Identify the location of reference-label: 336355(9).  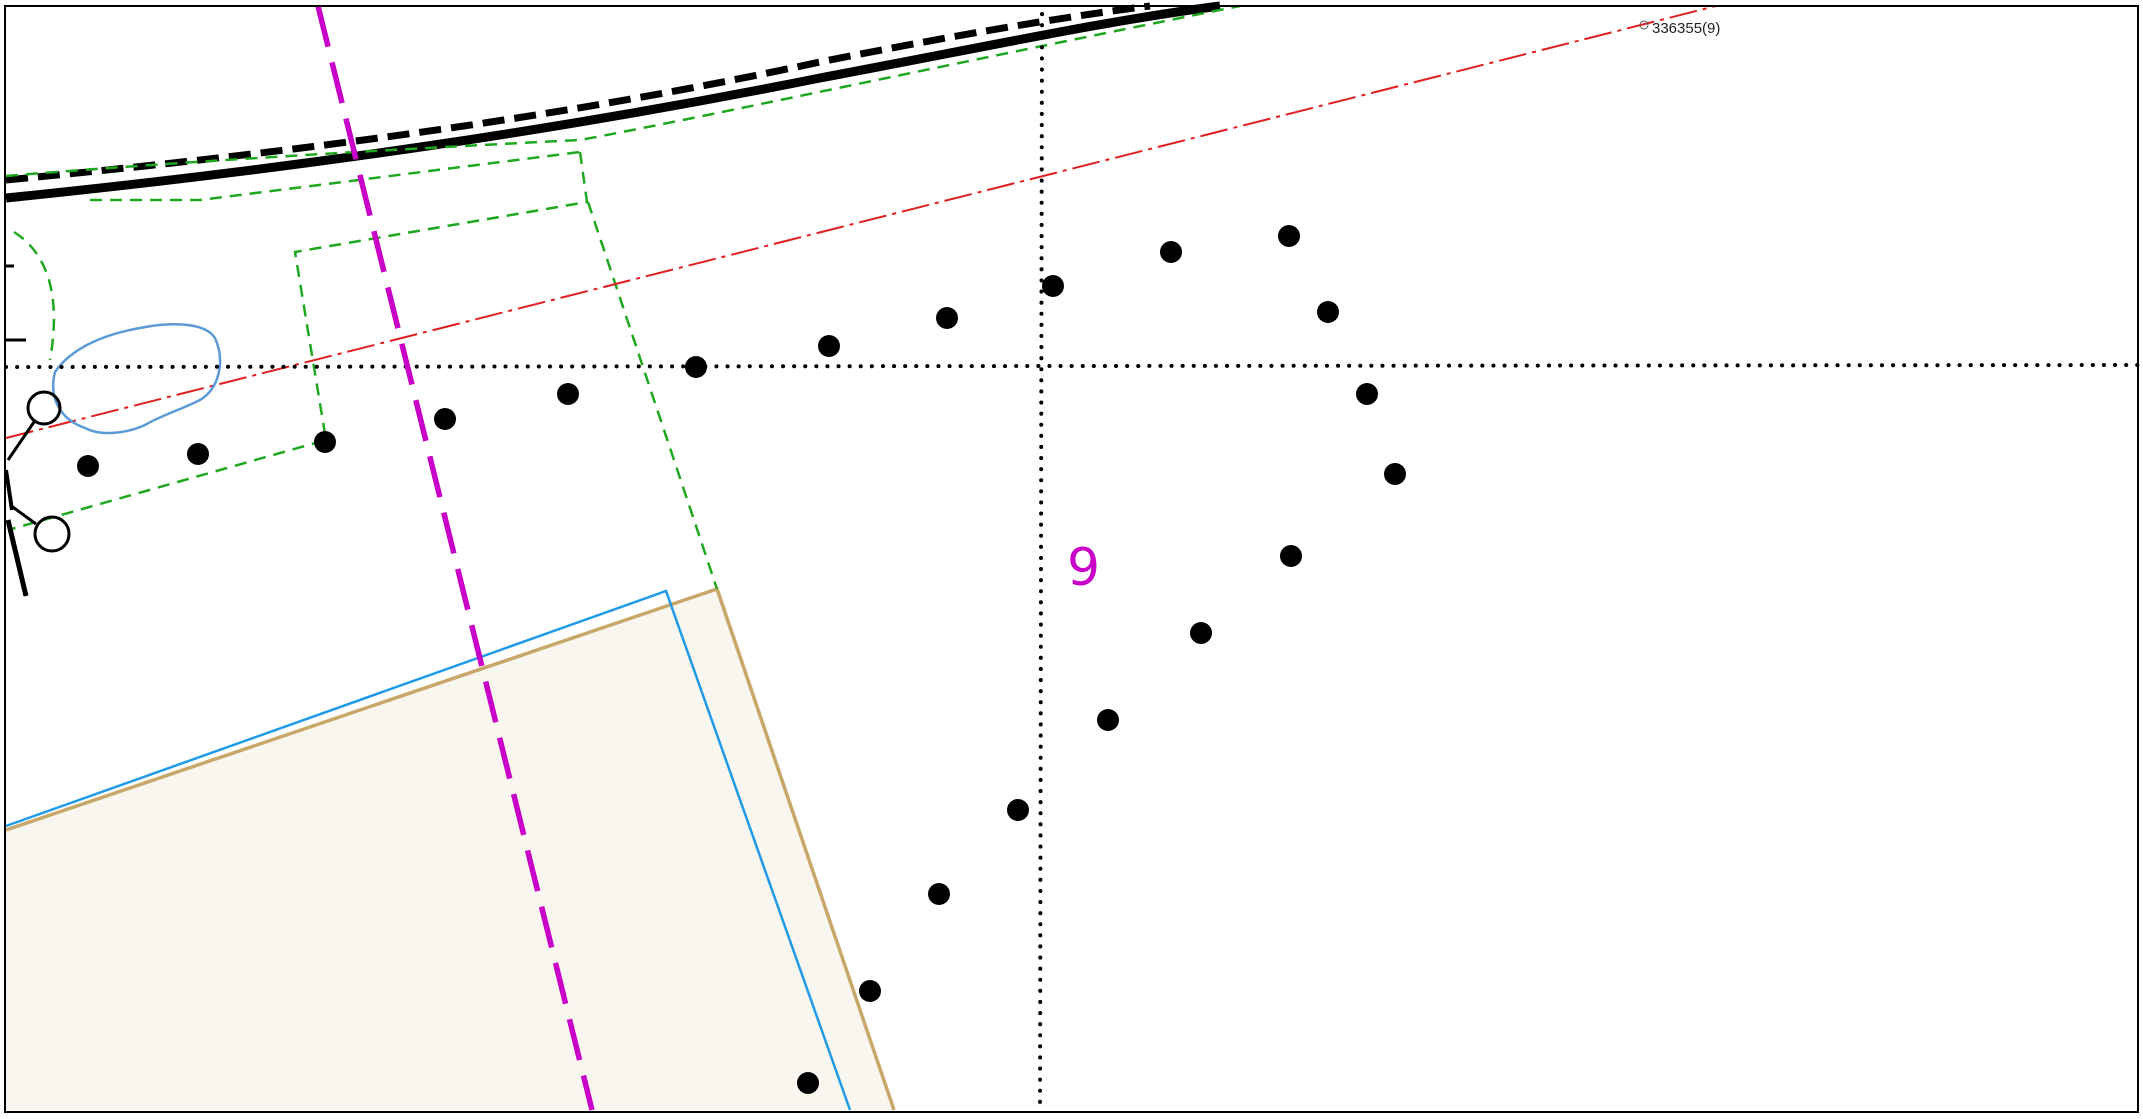
(1686, 28).